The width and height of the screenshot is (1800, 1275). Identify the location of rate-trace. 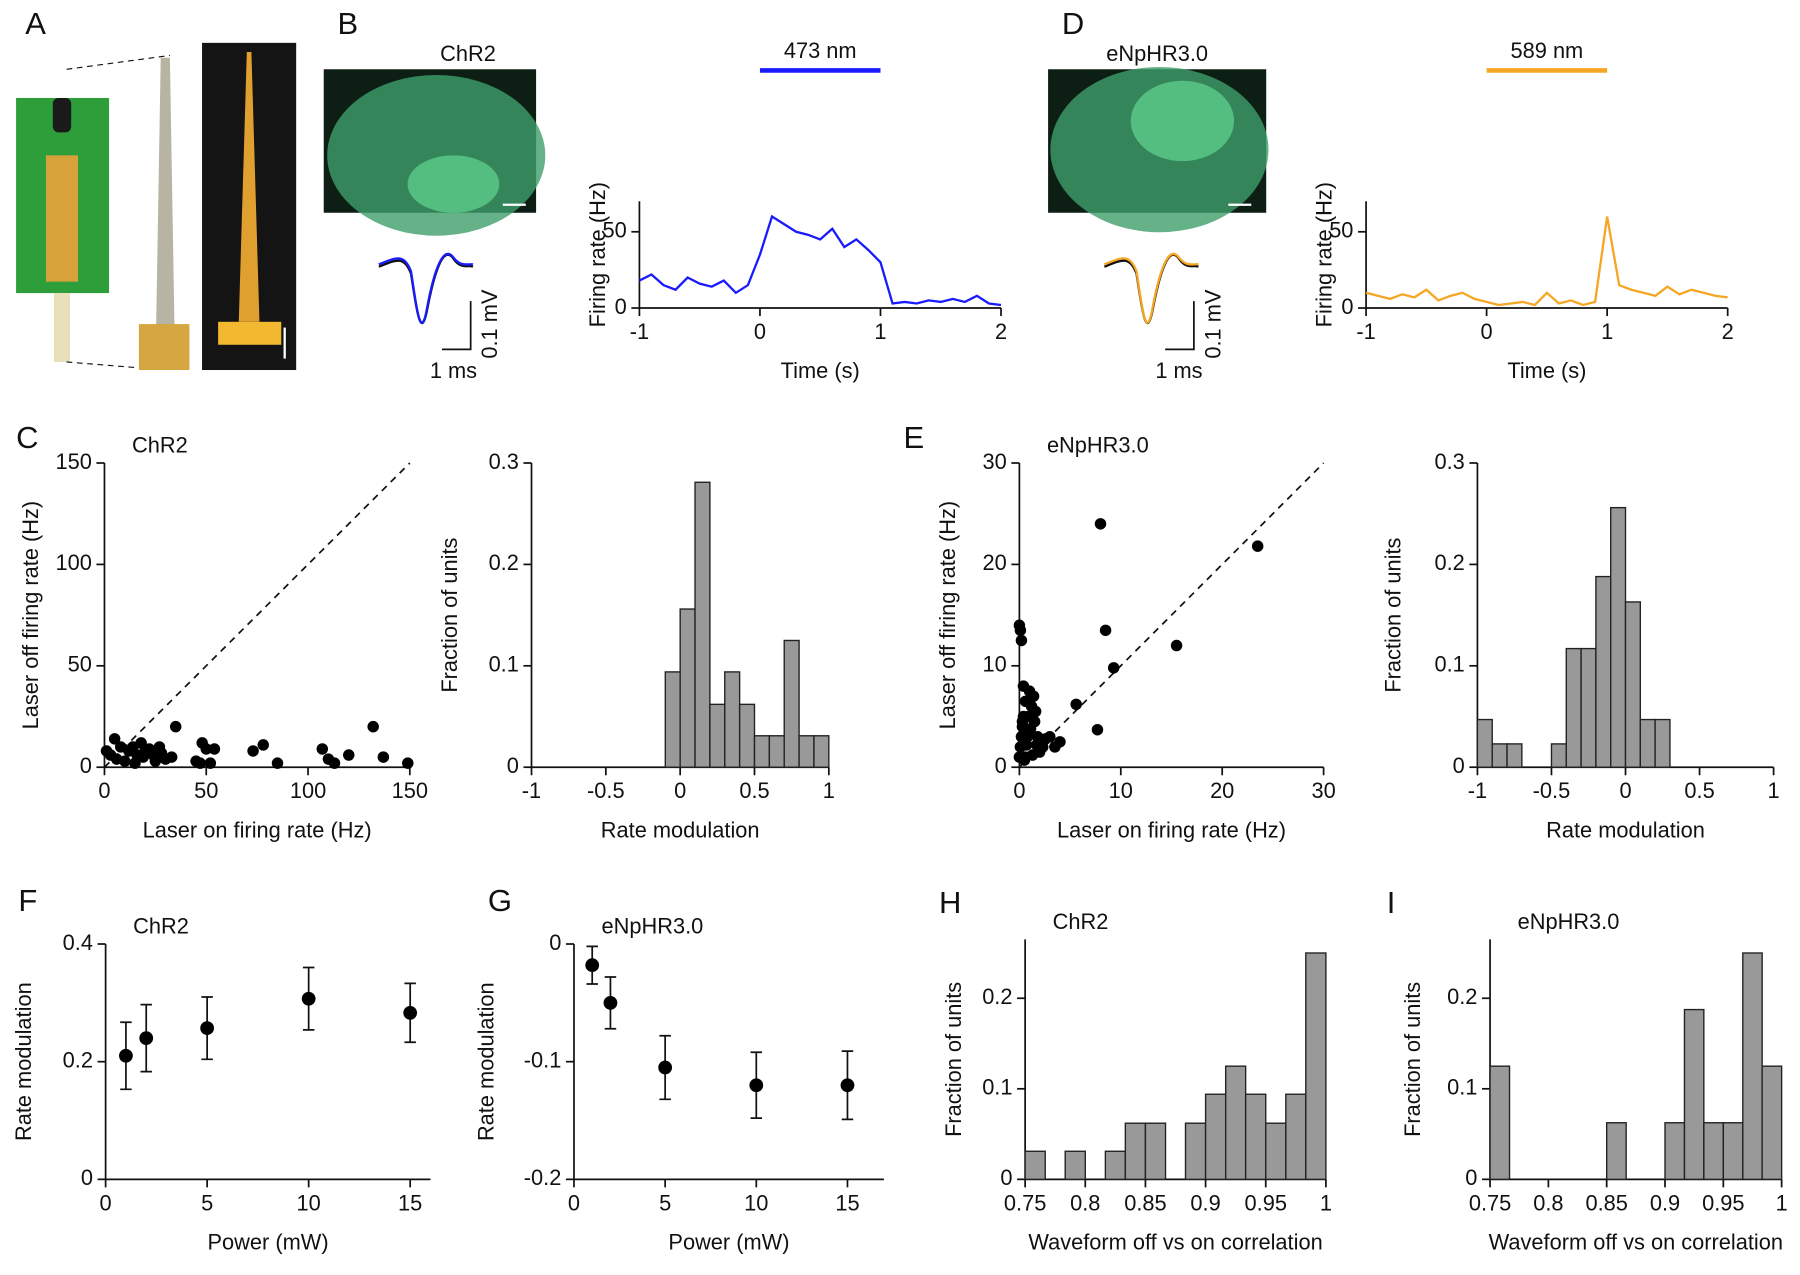
(1546, 261).